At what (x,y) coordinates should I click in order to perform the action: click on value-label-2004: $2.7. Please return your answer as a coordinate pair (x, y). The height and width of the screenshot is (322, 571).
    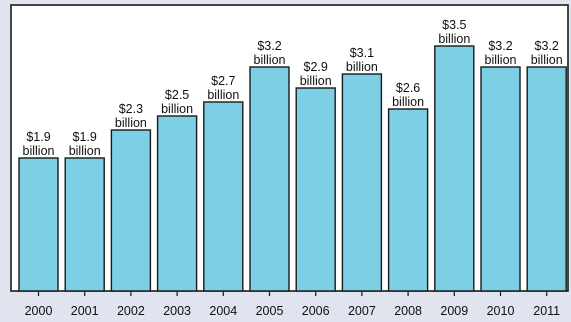
    Looking at the image, I should click on (223, 81).